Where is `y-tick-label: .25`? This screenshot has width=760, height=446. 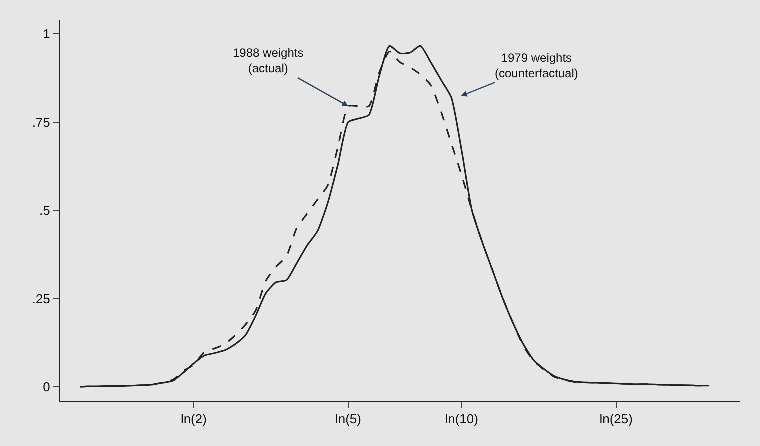 y-tick-label: .25 is located at coordinates (41, 298).